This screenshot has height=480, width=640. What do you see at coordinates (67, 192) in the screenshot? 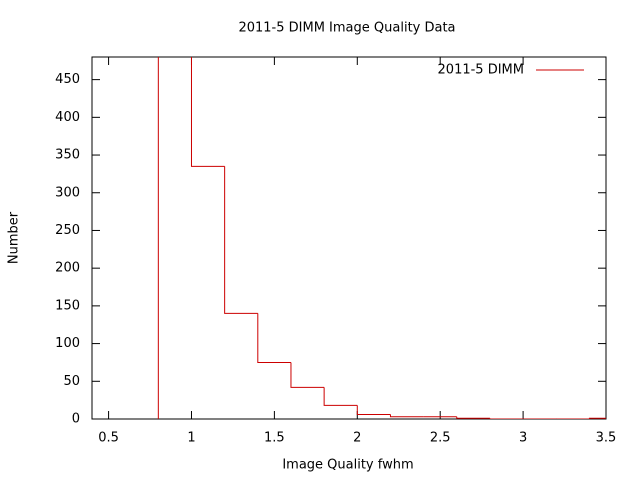
I see `y-tick-label: 300` at bounding box center [67, 192].